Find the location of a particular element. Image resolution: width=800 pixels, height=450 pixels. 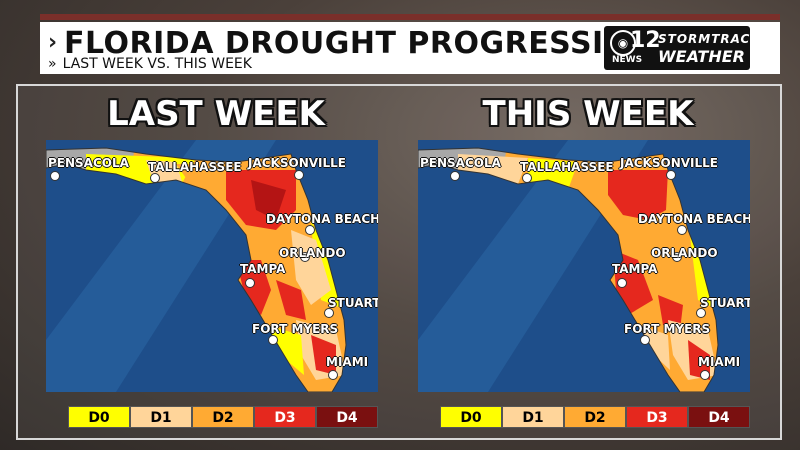

station-logo: ◉ 12 NEWS STORMTRAC WEATHER is located at coordinates (677, 48).